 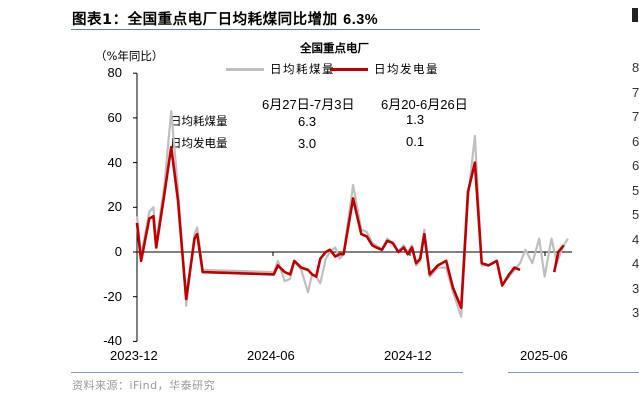 What do you see at coordinates (100, 20) in the screenshot?
I see `figure-title-prefix: 图表1：` at bounding box center [100, 20].